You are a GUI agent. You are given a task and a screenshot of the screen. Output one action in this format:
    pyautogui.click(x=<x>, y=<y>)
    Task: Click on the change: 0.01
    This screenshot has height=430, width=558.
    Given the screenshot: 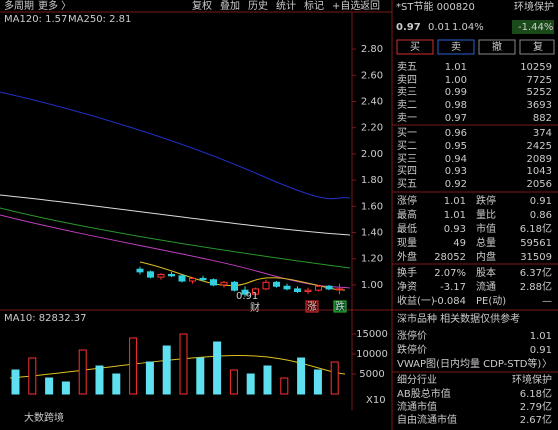 What is the action you would take?
    pyautogui.click(x=439, y=27)
    